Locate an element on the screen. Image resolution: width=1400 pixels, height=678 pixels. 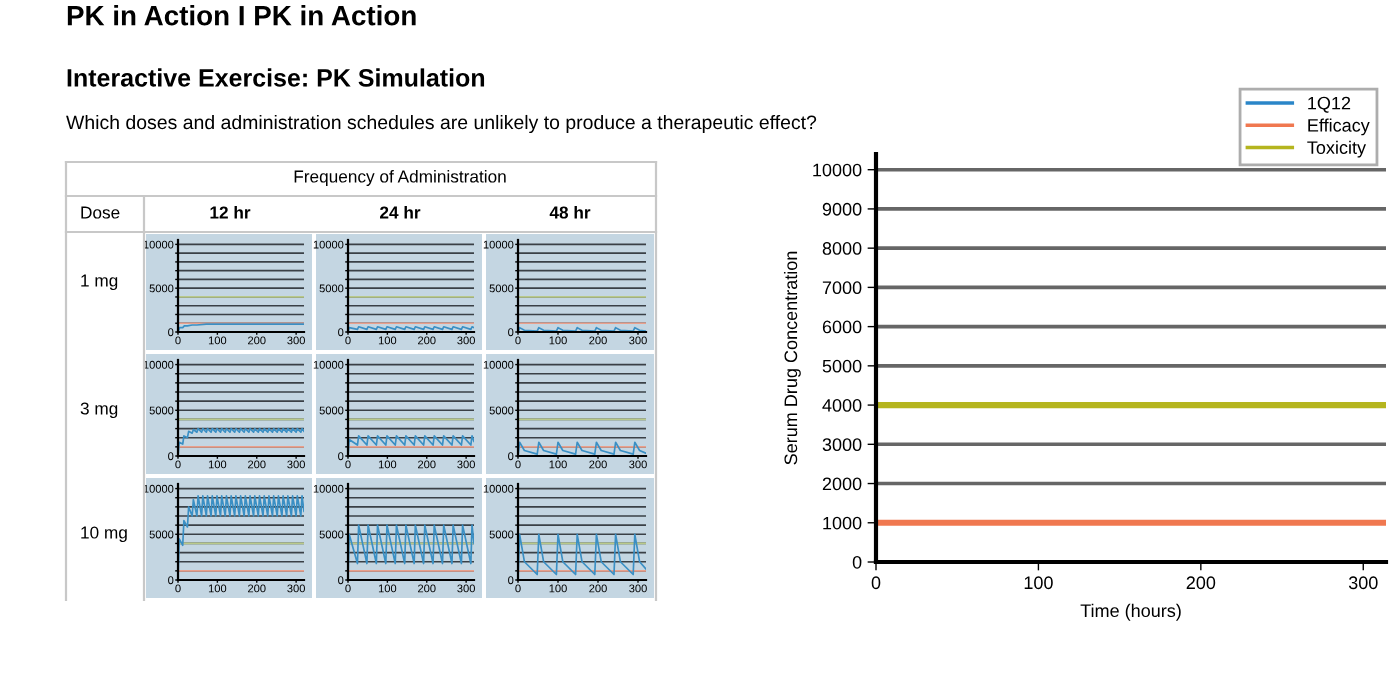
y-tick-label: 3000 is located at coordinates (842, 445).